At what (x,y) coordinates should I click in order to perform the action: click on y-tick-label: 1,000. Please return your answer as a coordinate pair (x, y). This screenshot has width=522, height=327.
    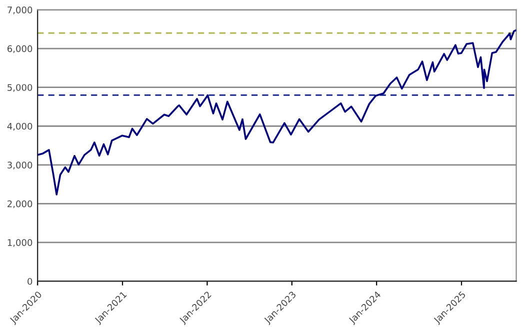
    Looking at the image, I should click on (20, 243).